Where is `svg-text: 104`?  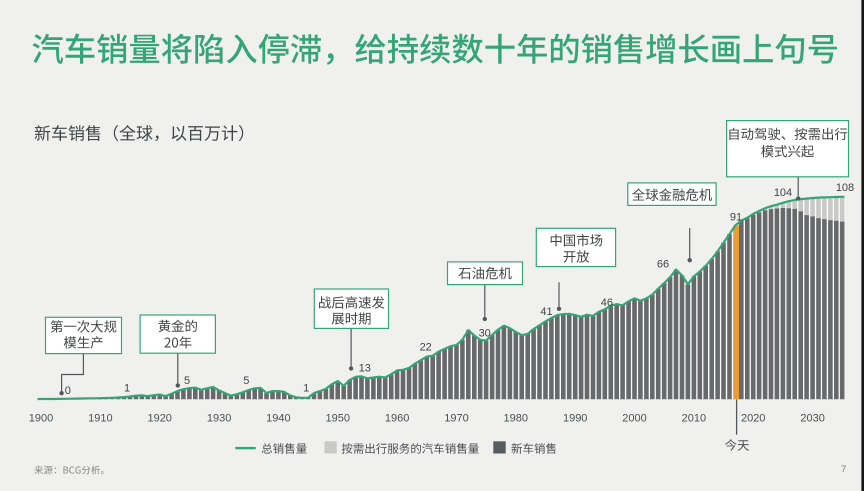
svg-text: 104 is located at coordinates (783, 193).